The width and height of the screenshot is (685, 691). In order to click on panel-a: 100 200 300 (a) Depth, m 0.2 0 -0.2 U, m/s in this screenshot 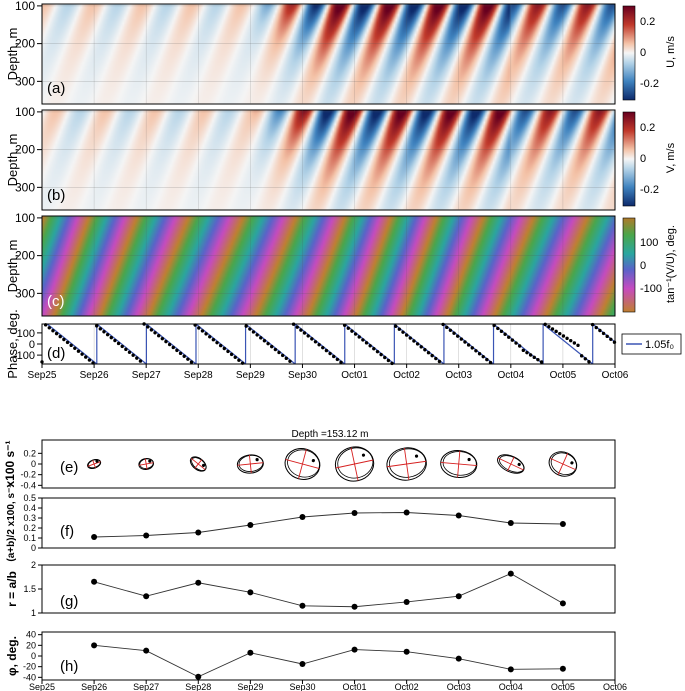, I will do `click(341, 52)`.